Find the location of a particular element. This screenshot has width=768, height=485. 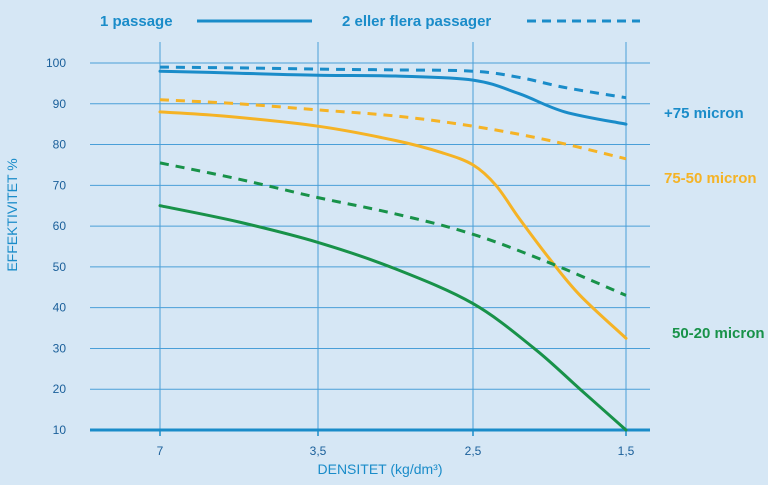

x-ticks: 7 3,5 2,5 1,5 is located at coordinates (396, 451).